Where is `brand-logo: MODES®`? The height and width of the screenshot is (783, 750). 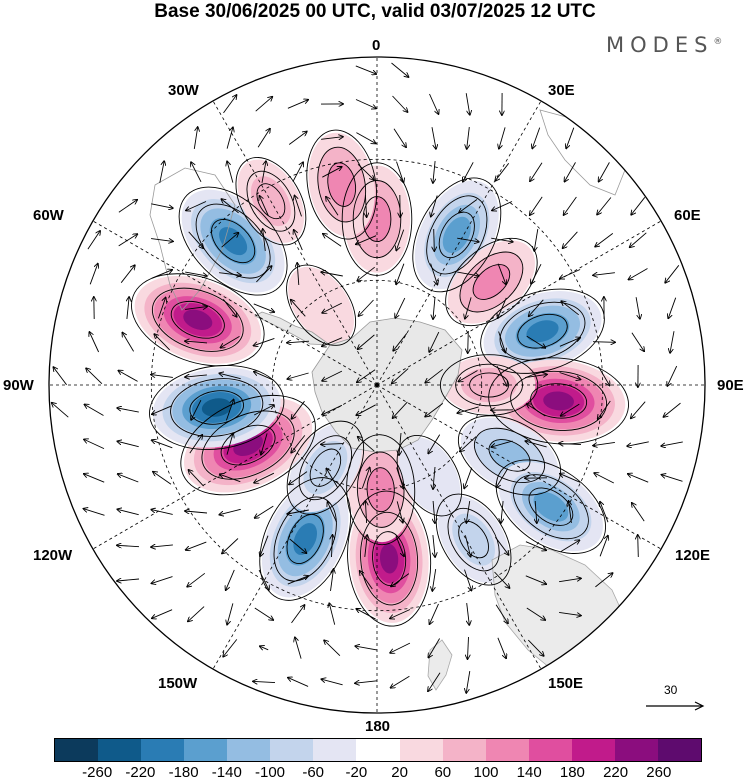
brand-logo: MODES® is located at coordinates (664, 45).